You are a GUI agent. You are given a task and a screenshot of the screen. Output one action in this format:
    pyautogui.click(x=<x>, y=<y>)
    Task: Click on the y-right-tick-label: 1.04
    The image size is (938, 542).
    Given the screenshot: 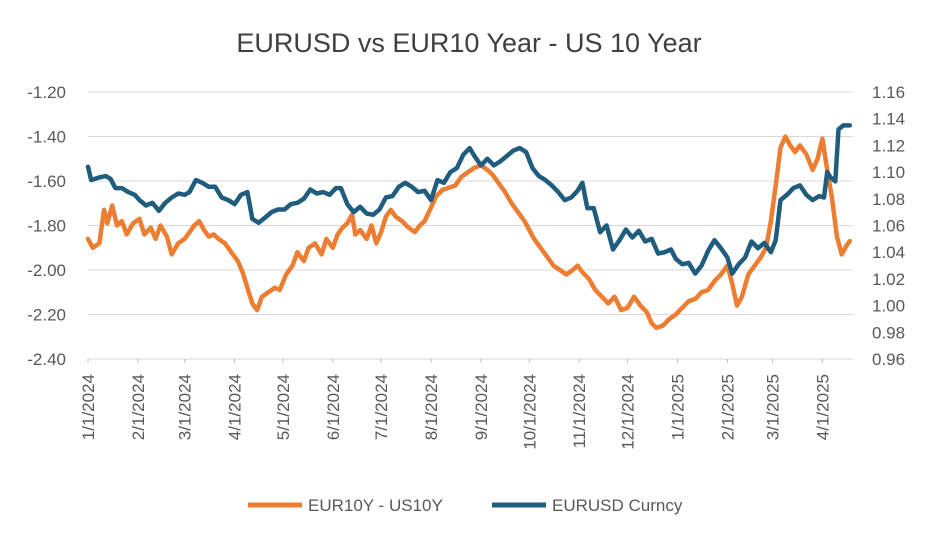 What is the action you would take?
    pyautogui.click(x=888, y=252)
    